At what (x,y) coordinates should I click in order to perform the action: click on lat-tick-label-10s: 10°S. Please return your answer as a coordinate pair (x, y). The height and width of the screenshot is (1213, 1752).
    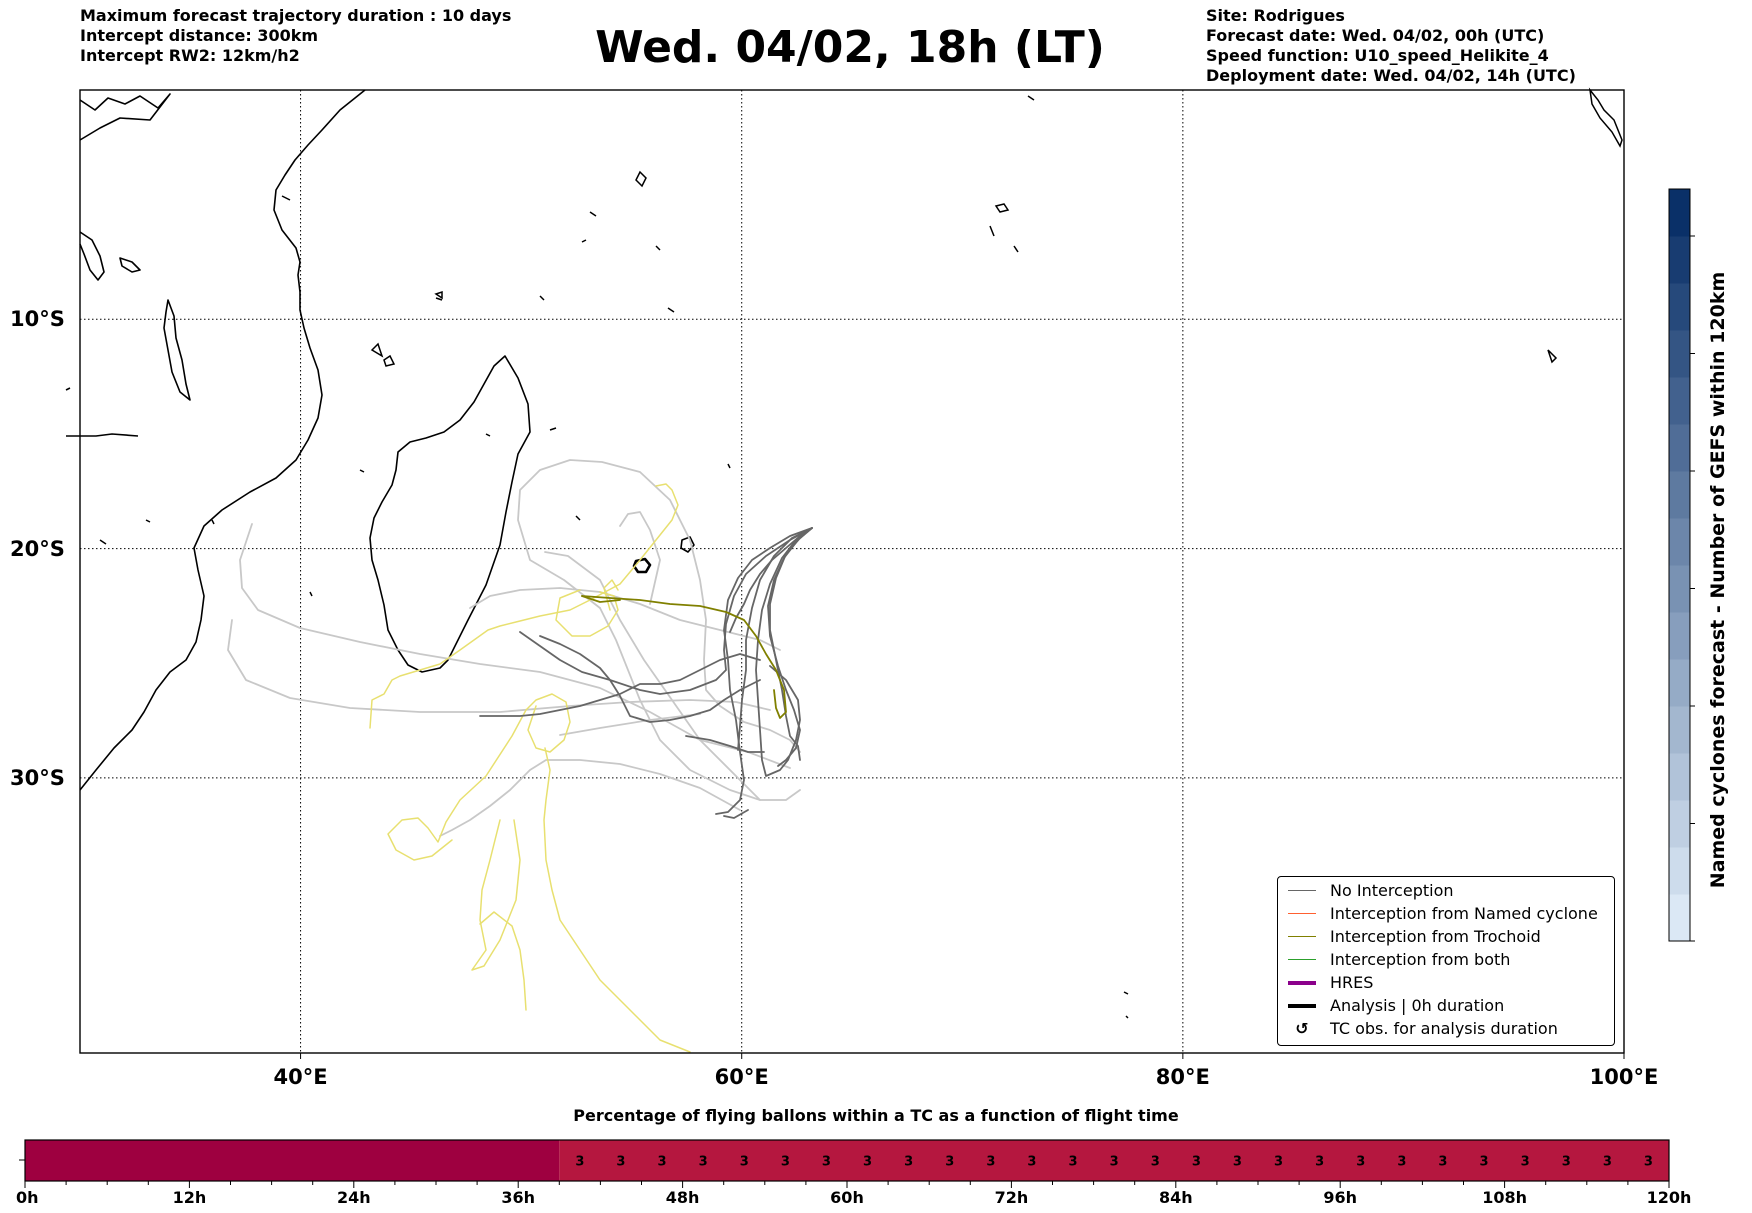
    Looking at the image, I should click on (37, 319).